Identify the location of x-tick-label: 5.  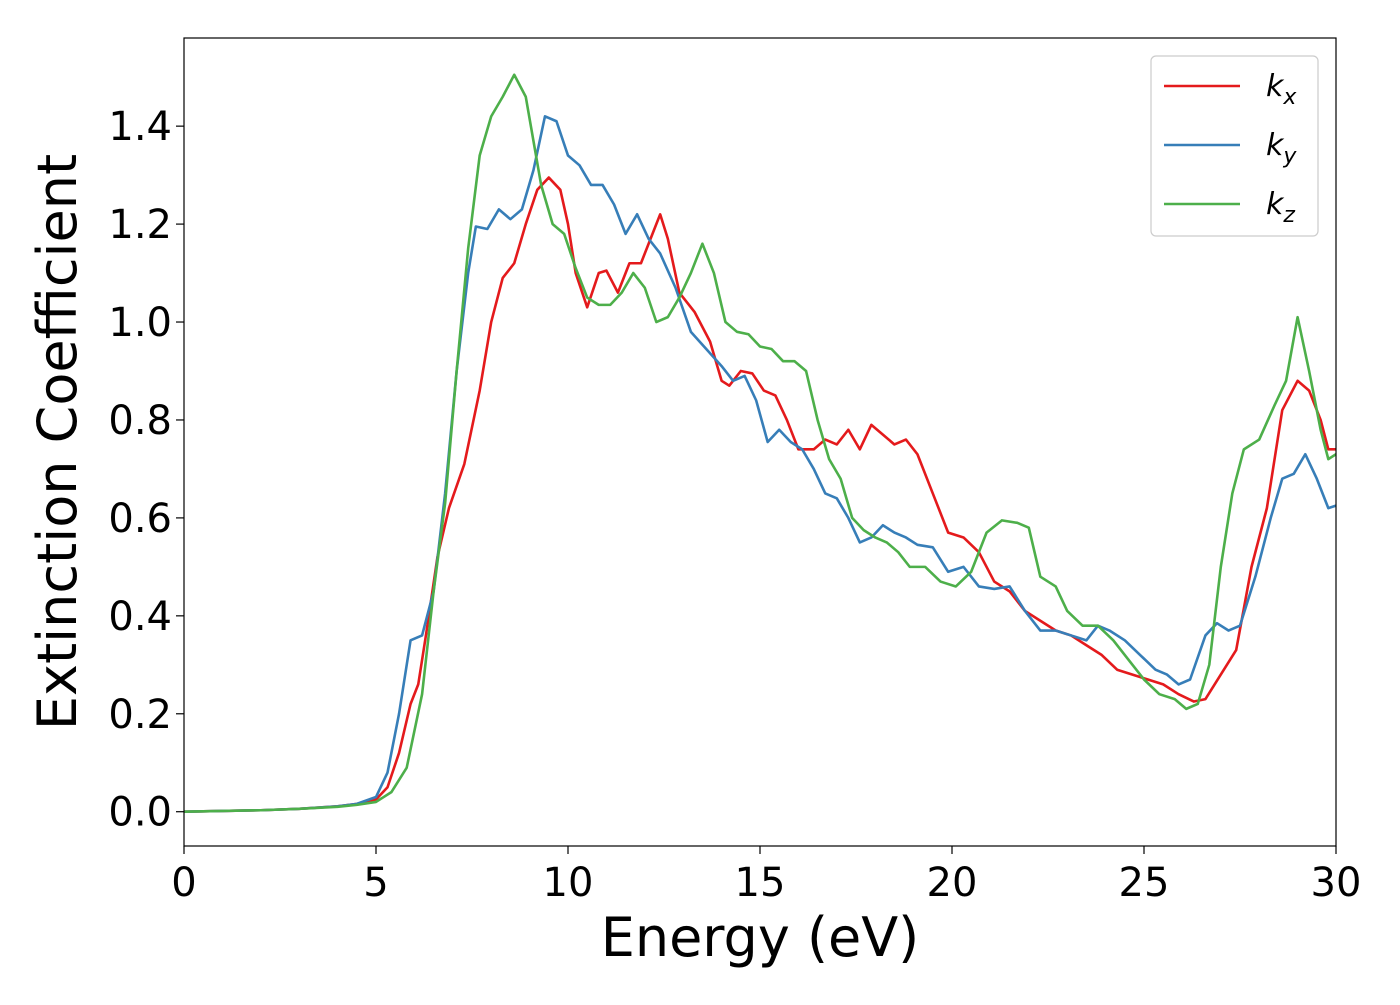
(375, 883).